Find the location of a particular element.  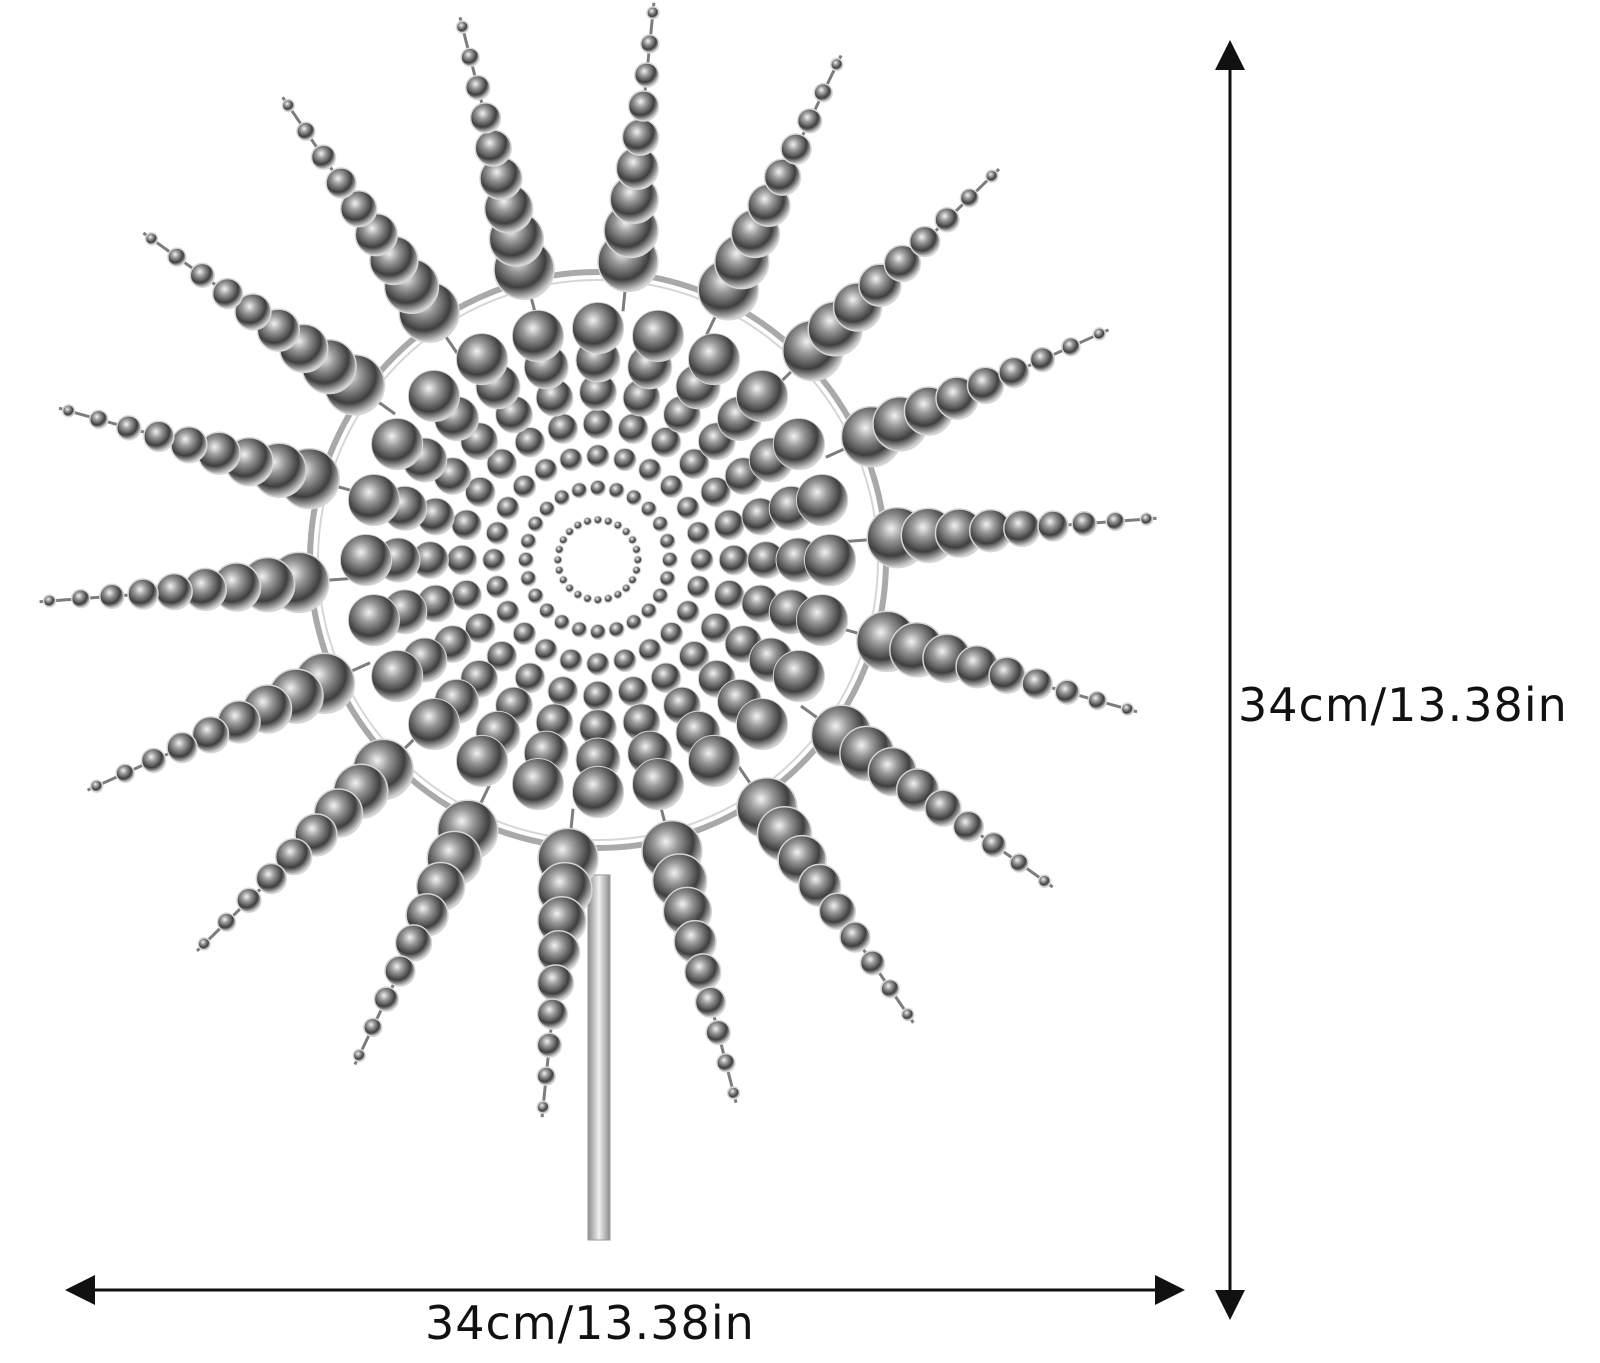

height-dimension-label: 34cm/13.38in is located at coordinates (1403, 705).